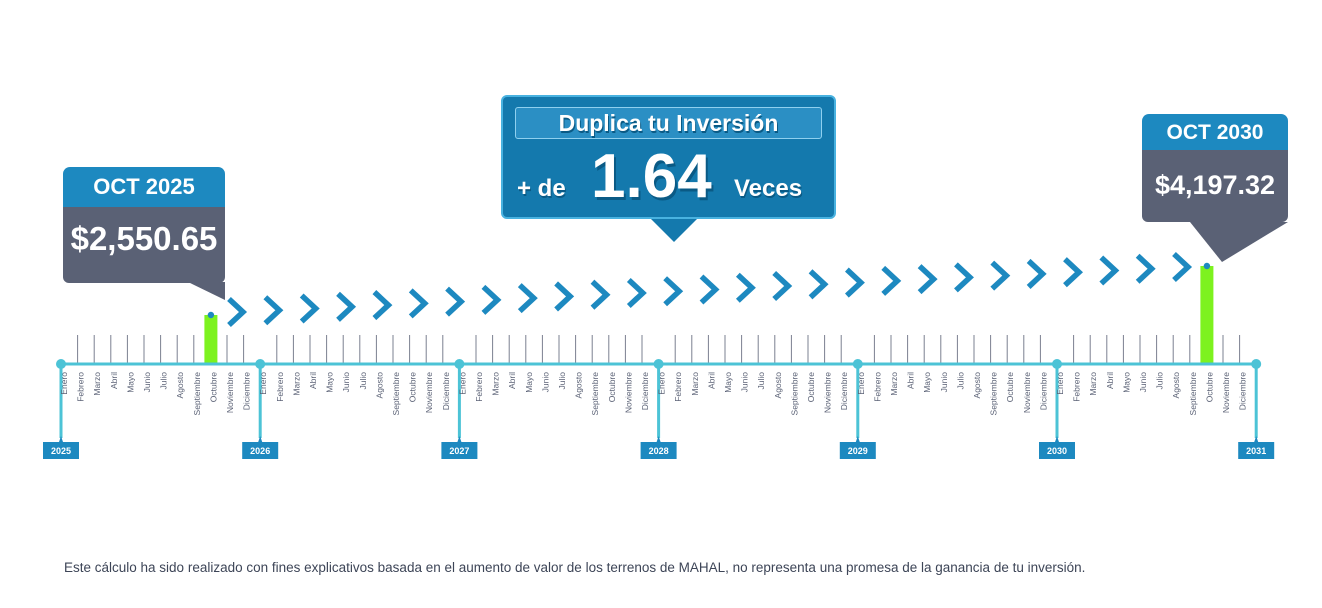  Describe the element at coordinates (1215, 186) in the screenshot. I see `end-amount: $4,197.32` at that location.